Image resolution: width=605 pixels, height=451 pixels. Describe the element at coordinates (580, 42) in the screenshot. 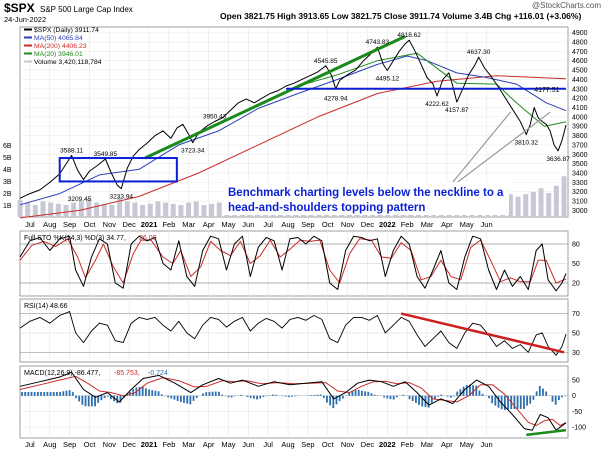

I see `y-tick-label: 4800` at that location.